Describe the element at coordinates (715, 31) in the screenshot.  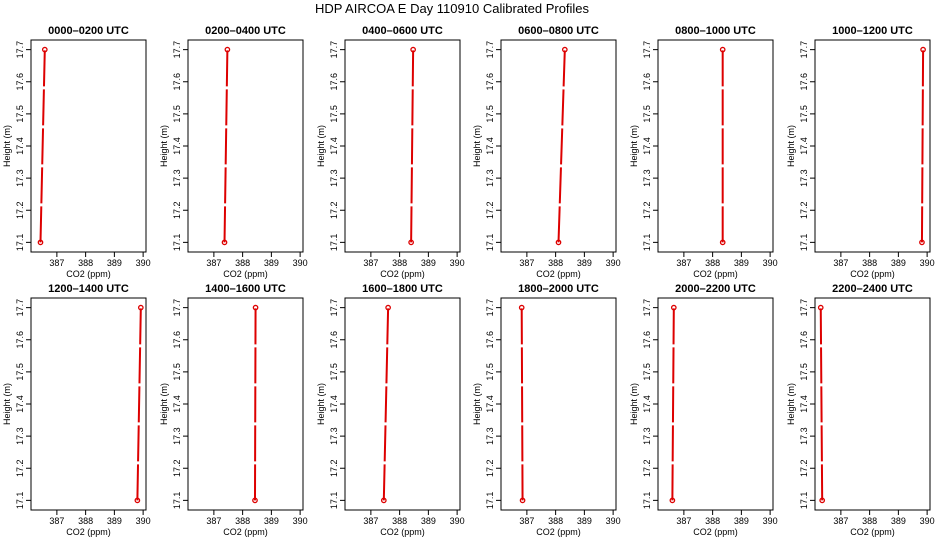
I see `panel-title: 0800–1000 UTC` at that location.